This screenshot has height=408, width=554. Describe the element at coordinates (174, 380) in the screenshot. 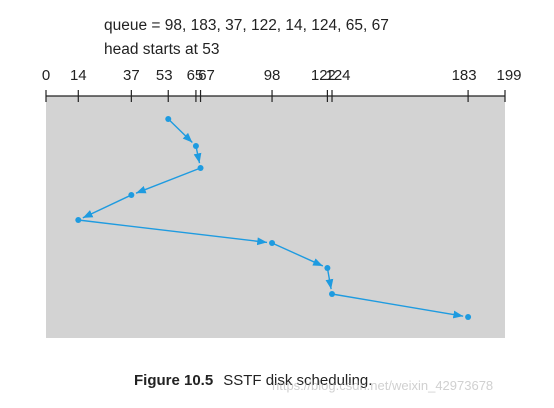

I see `figure-label: Figure 10.5` at that location.